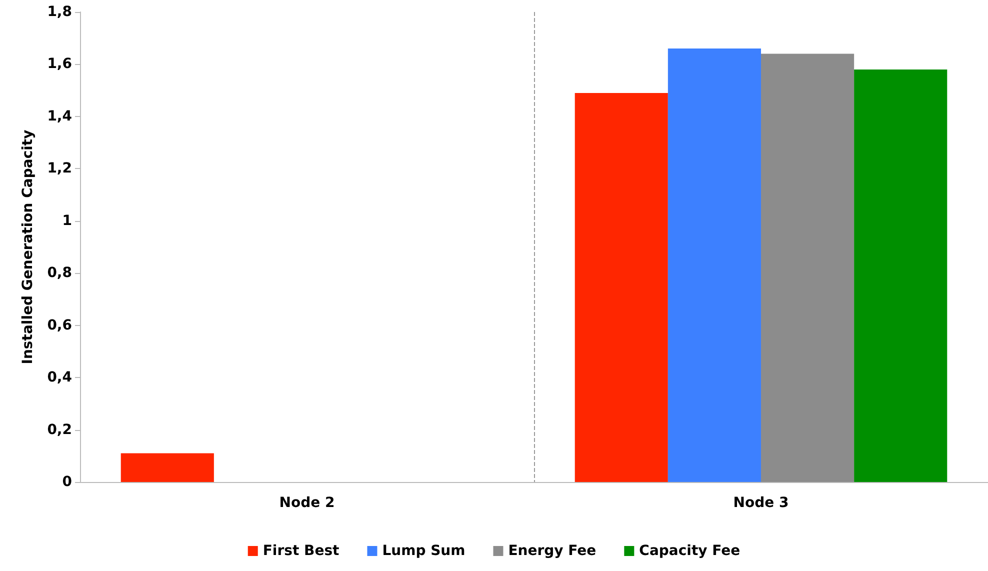 The width and height of the screenshot is (988, 571). Describe the element at coordinates (59, 273) in the screenshot. I see `y-tick-label: 0,8` at that location.